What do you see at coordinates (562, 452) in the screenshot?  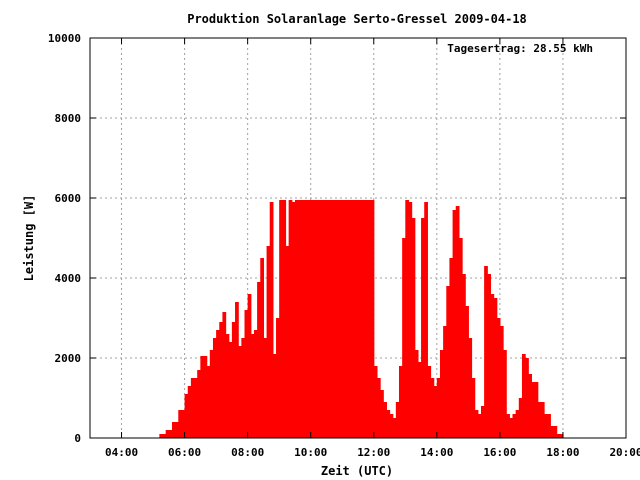 I see `x-tick-label: 18:00` at bounding box center [562, 452].